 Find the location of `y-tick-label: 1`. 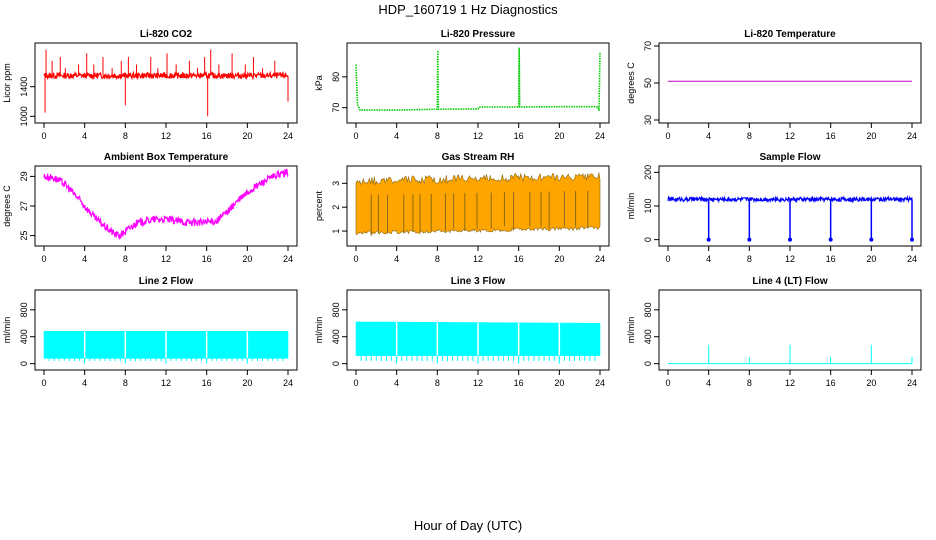

y-tick-label: 1 is located at coordinates (336, 231).